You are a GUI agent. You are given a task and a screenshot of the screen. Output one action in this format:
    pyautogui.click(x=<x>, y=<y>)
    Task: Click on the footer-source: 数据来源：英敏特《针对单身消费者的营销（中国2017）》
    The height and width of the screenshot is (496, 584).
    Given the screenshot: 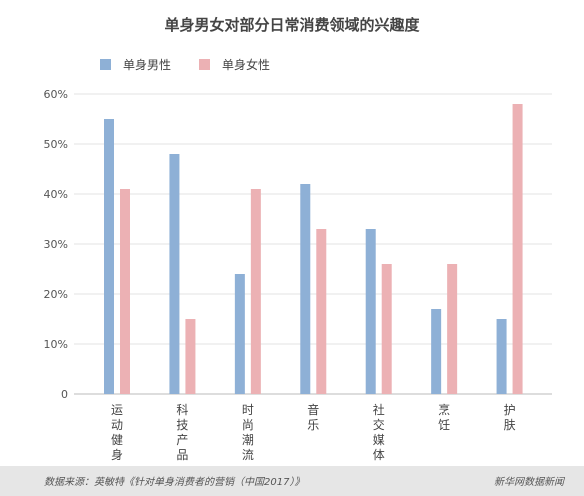 What is the action you would take?
    pyautogui.click(x=174, y=482)
    